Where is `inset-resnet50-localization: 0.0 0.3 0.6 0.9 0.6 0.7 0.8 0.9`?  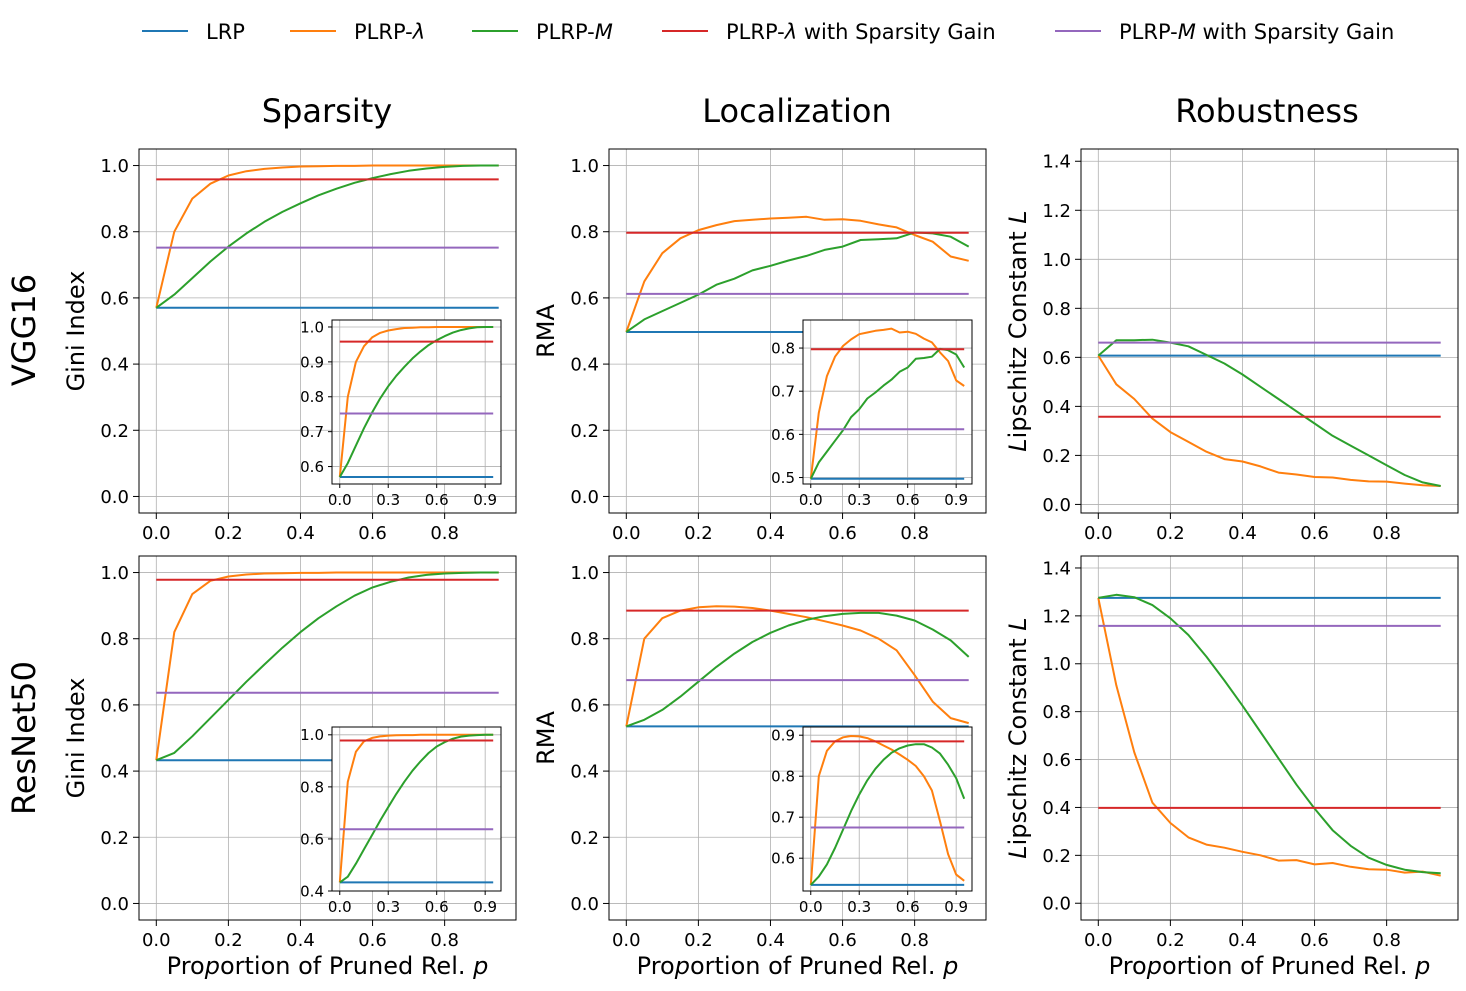 inset-resnet50-localization: 0.0 0.3 0.6 0.9 0.6 0.7 0.8 0.9 is located at coordinates (872, 821).